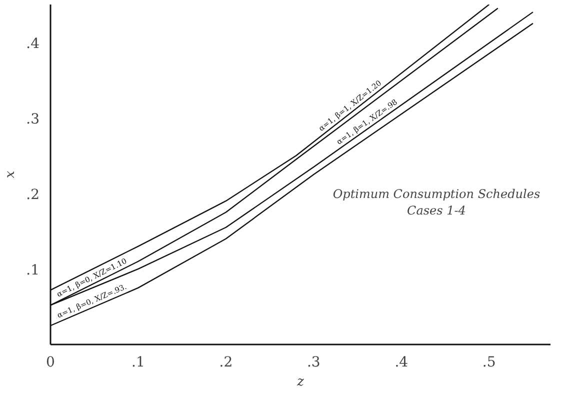 Image resolution: width=564 pixels, height=416 pixels. What do you see at coordinates (436, 211) in the screenshot?
I see `annotation: Cases 1-4` at bounding box center [436, 211].